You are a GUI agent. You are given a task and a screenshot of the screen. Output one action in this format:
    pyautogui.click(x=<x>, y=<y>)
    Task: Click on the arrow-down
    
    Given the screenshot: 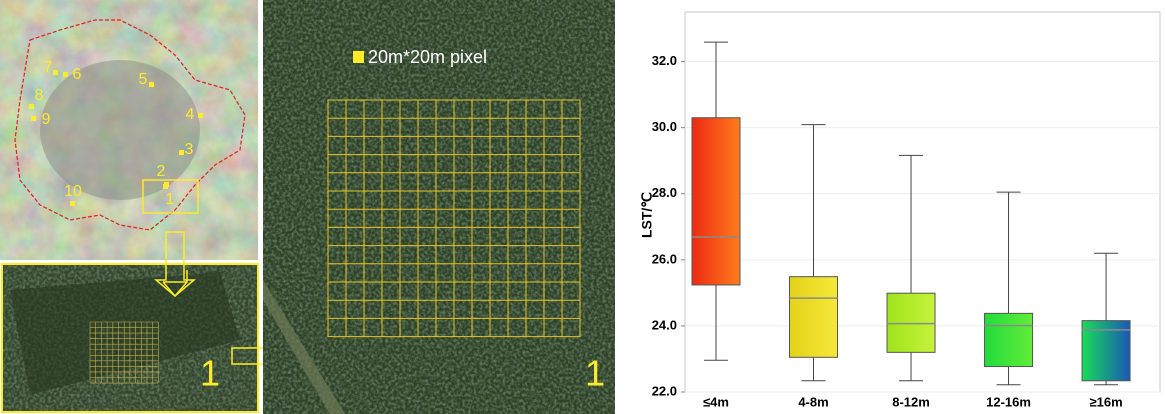 What is the action you would take?
    pyautogui.click(x=175, y=264)
    